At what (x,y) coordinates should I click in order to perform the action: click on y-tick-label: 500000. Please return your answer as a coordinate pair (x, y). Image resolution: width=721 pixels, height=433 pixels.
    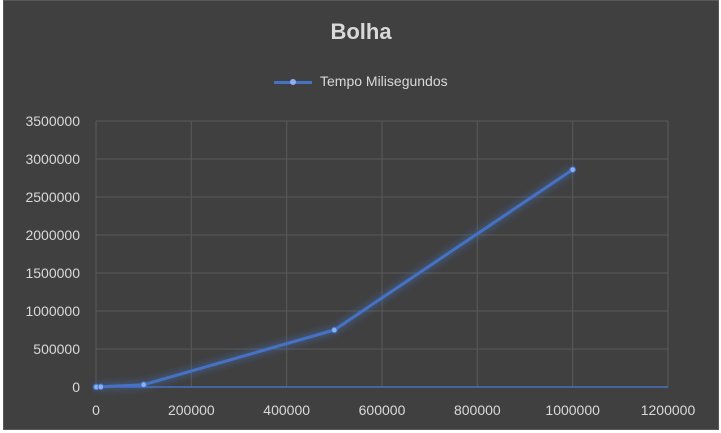
    Looking at the image, I should click on (56, 349).